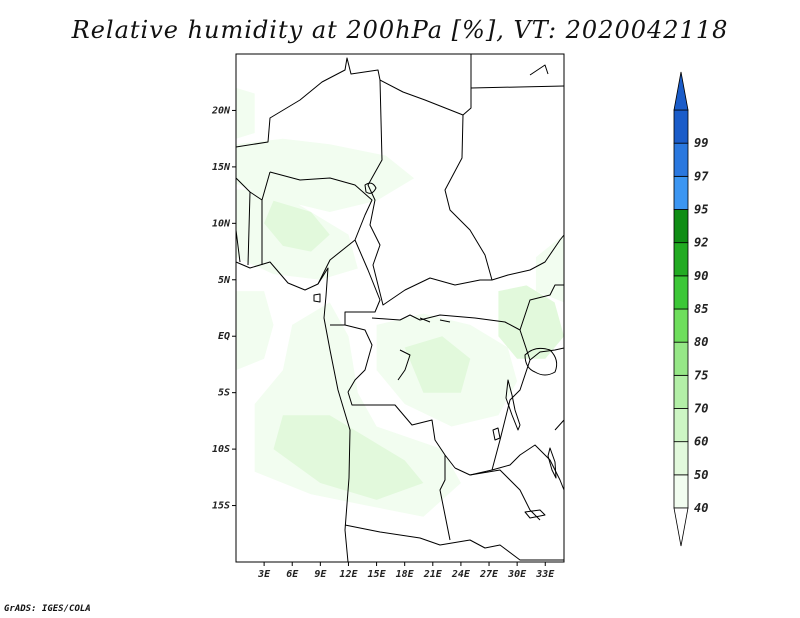 The height and width of the screenshot is (618, 800). What do you see at coordinates (489, 574) in the screenshot?
I see `lon-tick-label: 27E` at bounding box center [489, 574].